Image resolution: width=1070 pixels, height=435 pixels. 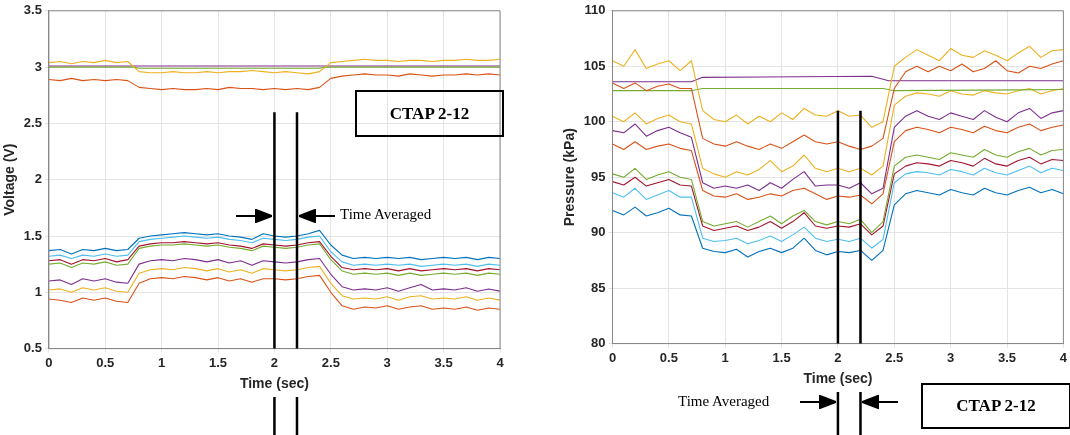 What do you see at coordinates (594, 65) in the screenshot?
I see `y-tick-label: 105` at bounding box center [594, 65].